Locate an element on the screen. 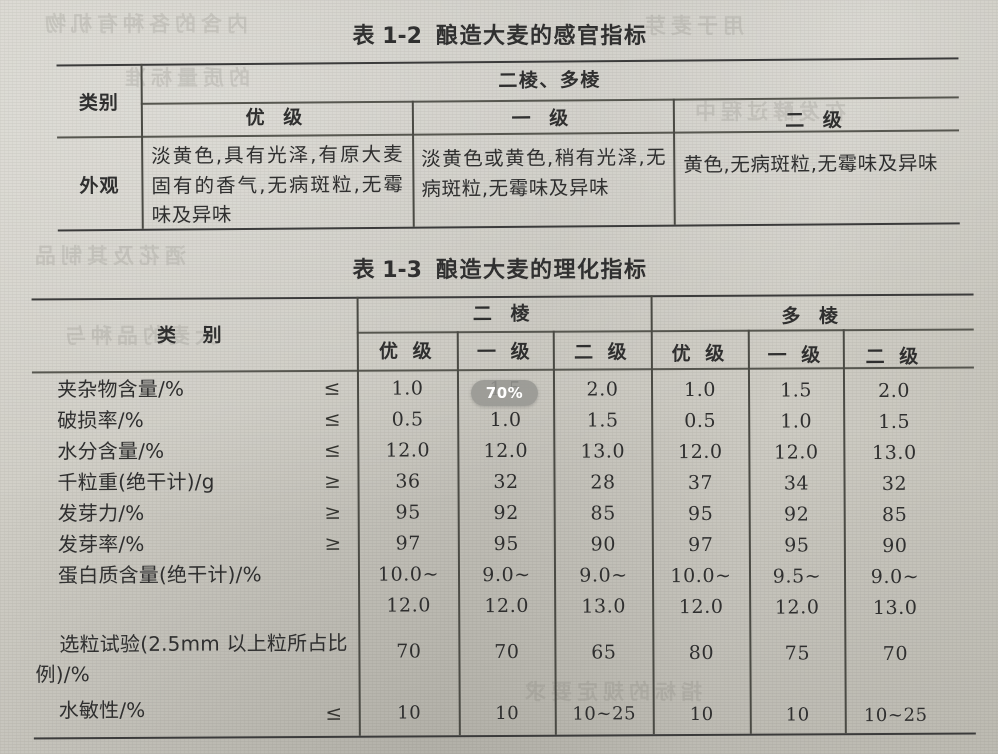 Image resolution: width=998 pixels, height=754 pixels. table-1-2-group-header: 二棱、多棱 is located at coordinates (549, 80).